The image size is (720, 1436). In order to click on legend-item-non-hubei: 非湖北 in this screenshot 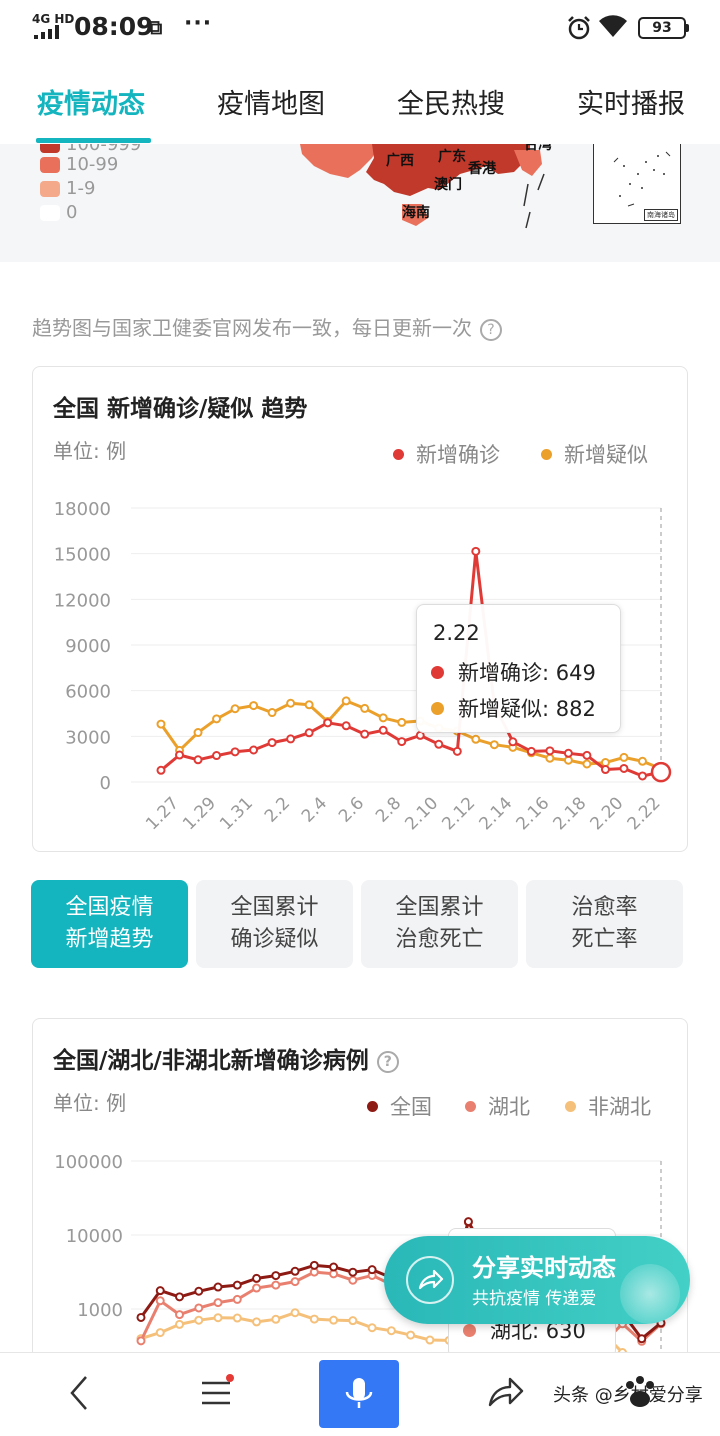, I will do `click(608, 1106)`.